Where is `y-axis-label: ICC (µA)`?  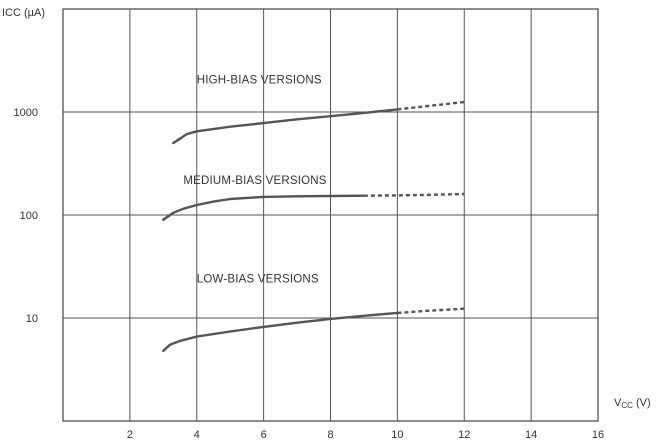
y-axis-label: ICC (µA) is located at coordinates (23, 13).